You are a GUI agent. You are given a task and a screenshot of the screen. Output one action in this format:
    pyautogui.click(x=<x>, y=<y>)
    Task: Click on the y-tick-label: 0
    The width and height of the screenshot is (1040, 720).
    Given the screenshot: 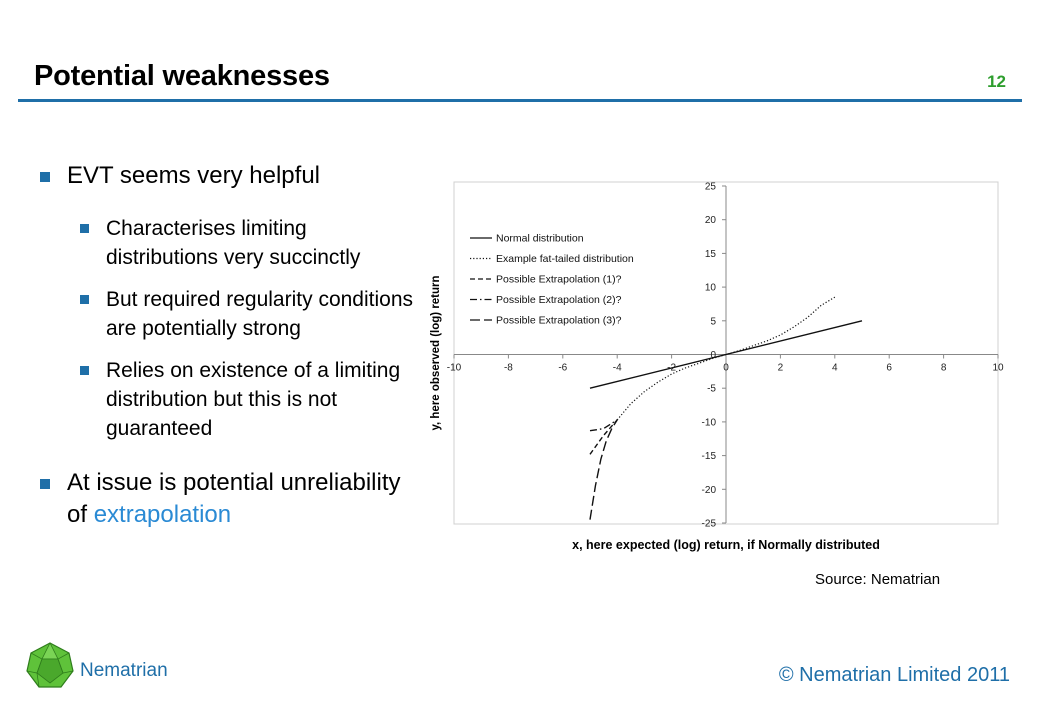 What is the action you would take?
    pyautogui.click(x=713, y=355)
    